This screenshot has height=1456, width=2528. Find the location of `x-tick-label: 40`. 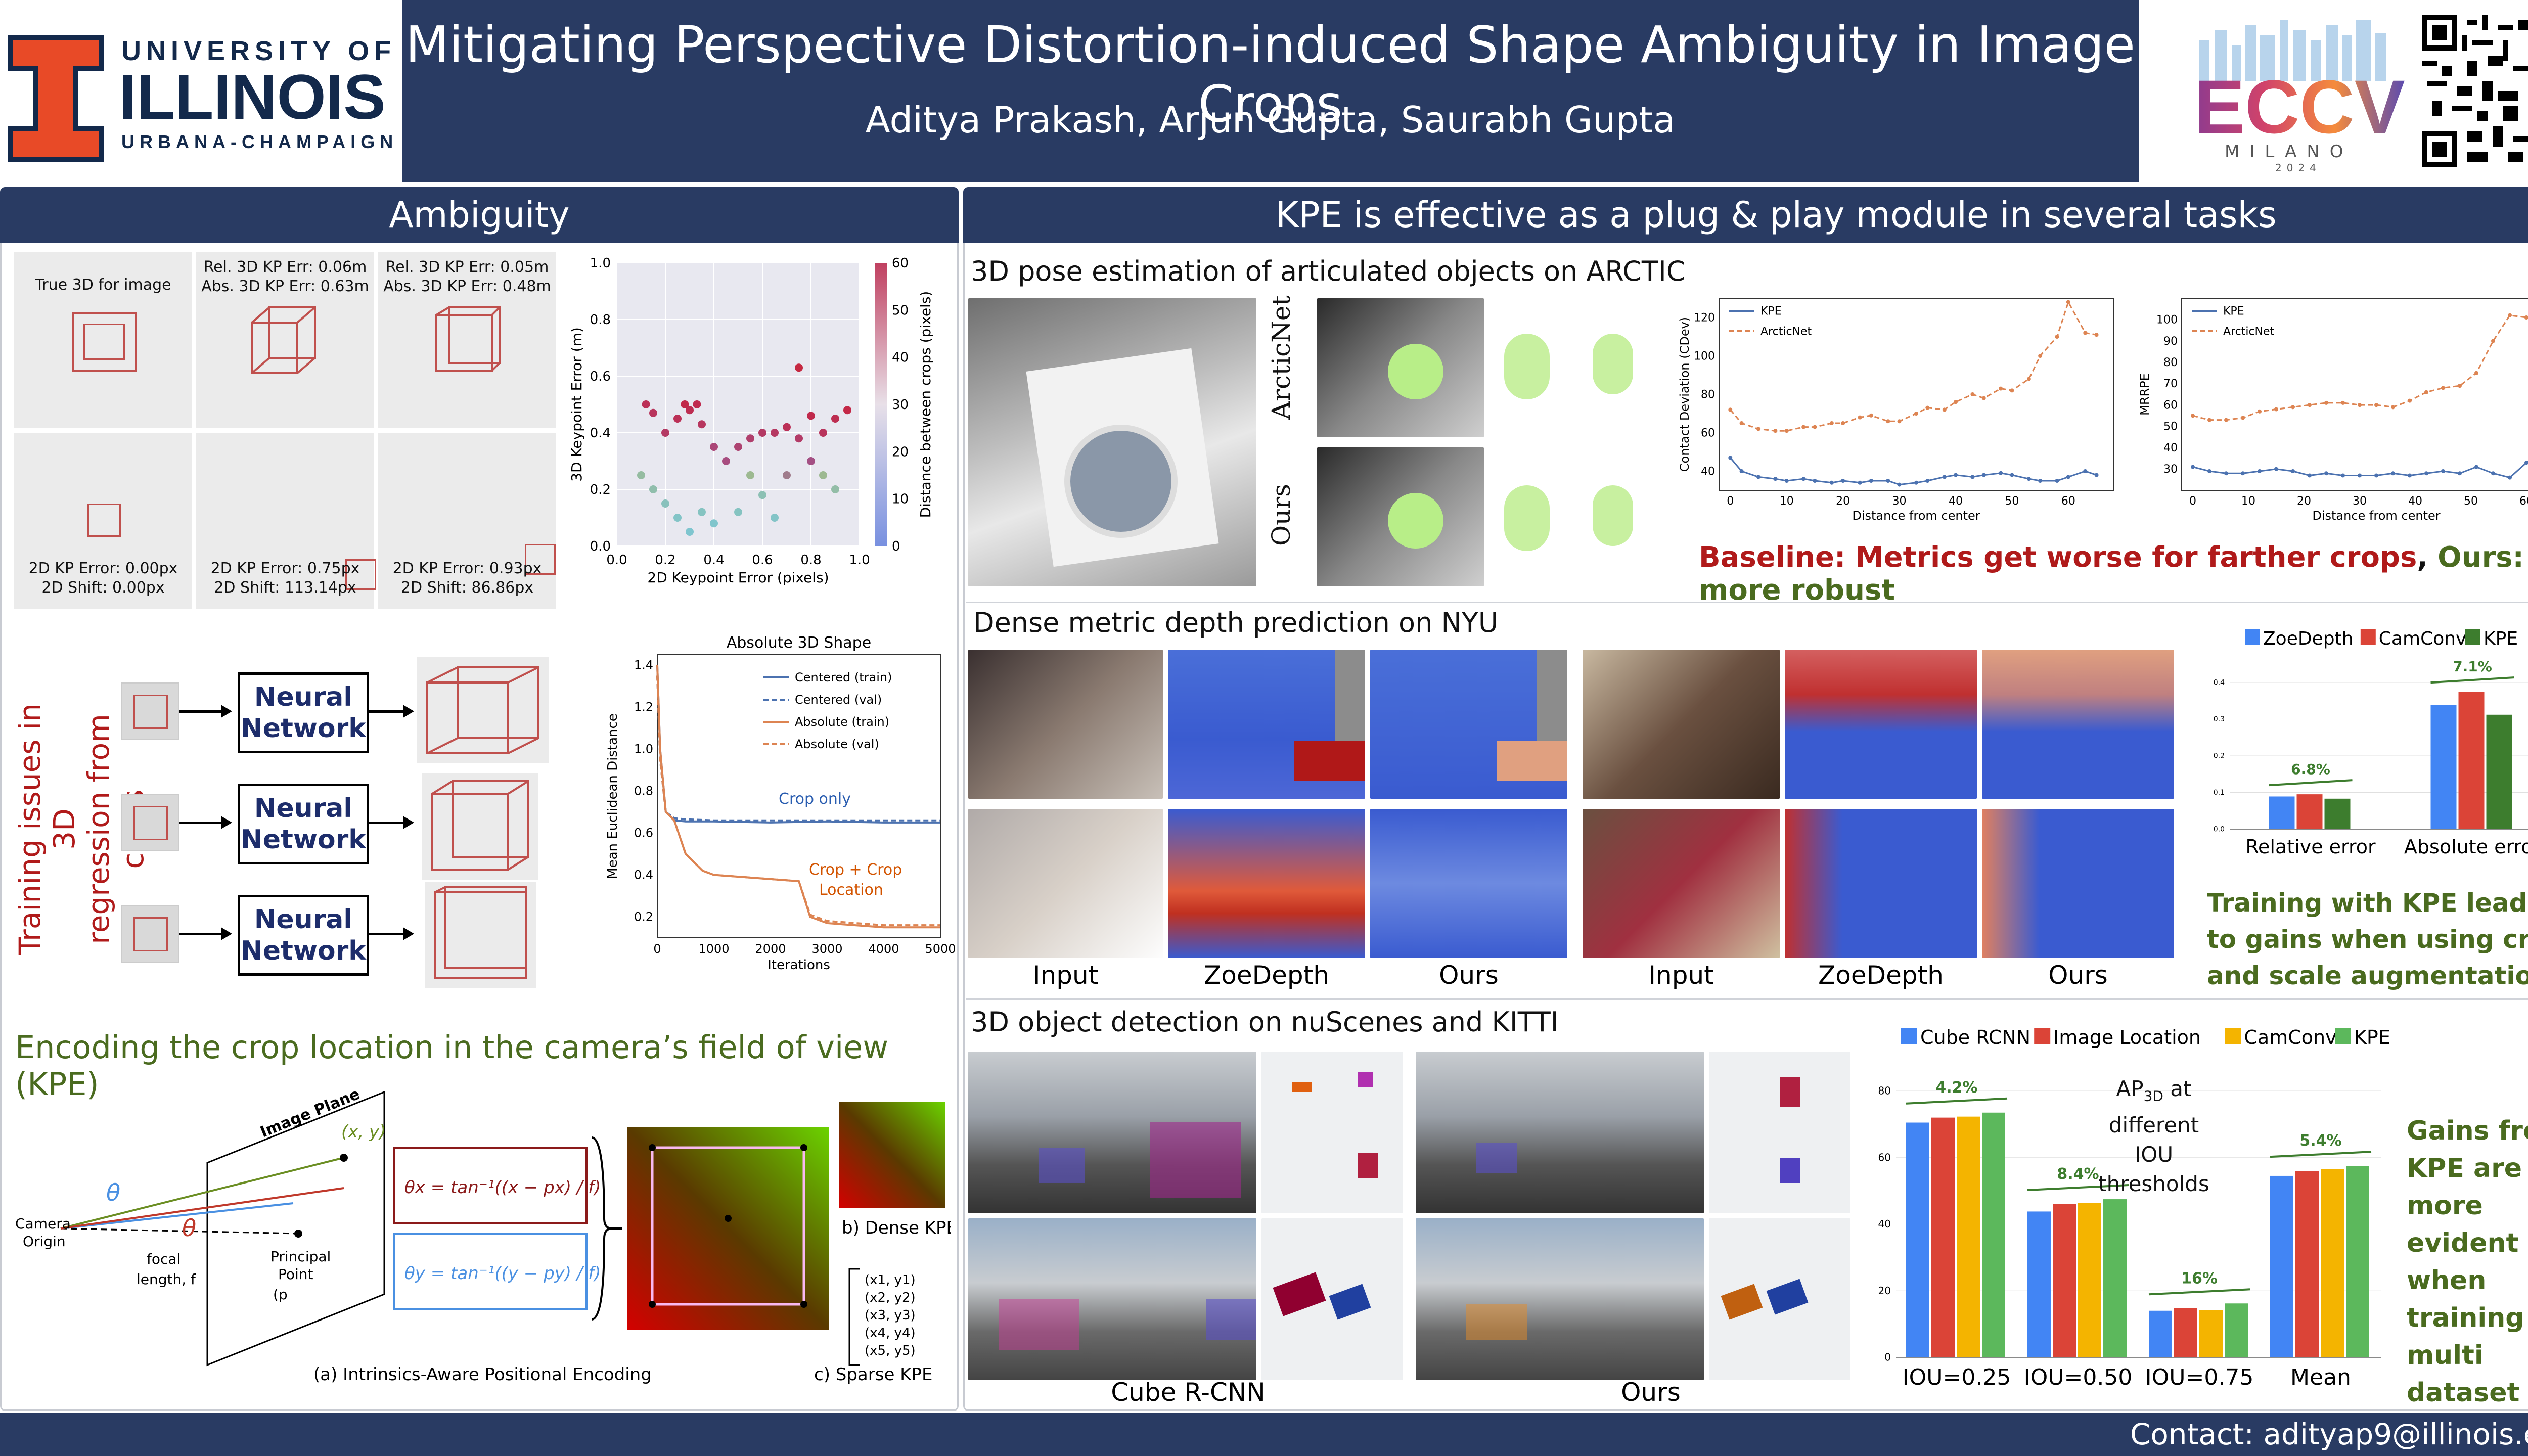

x-tick-label: 40 is located at coordinates (1956, 501).